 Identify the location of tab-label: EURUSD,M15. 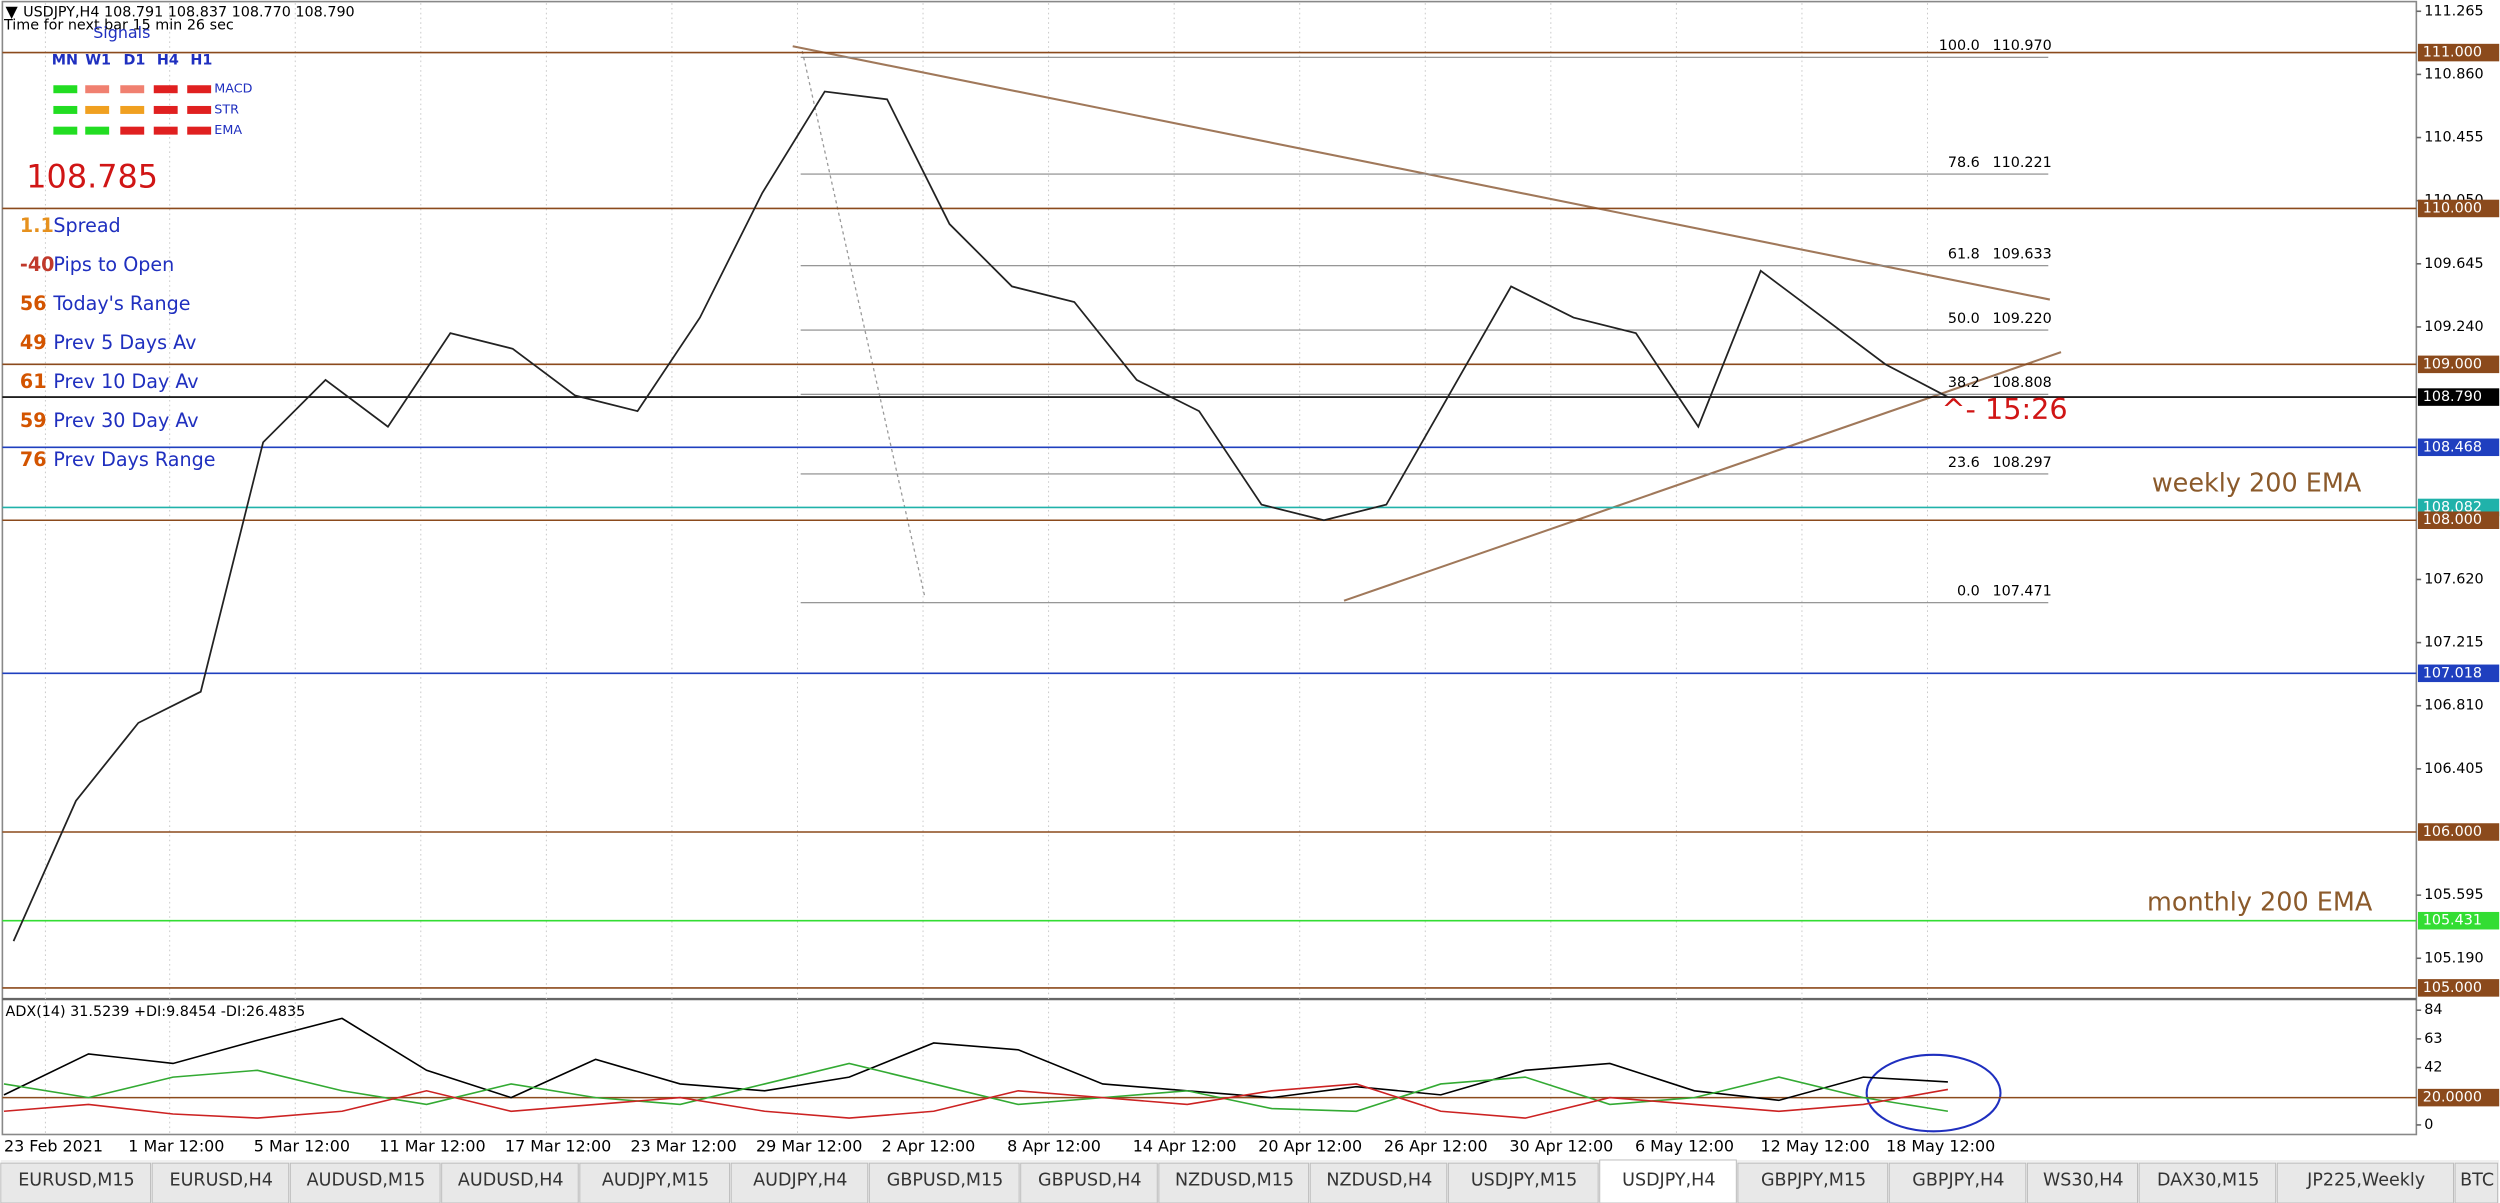
(76, 1181).